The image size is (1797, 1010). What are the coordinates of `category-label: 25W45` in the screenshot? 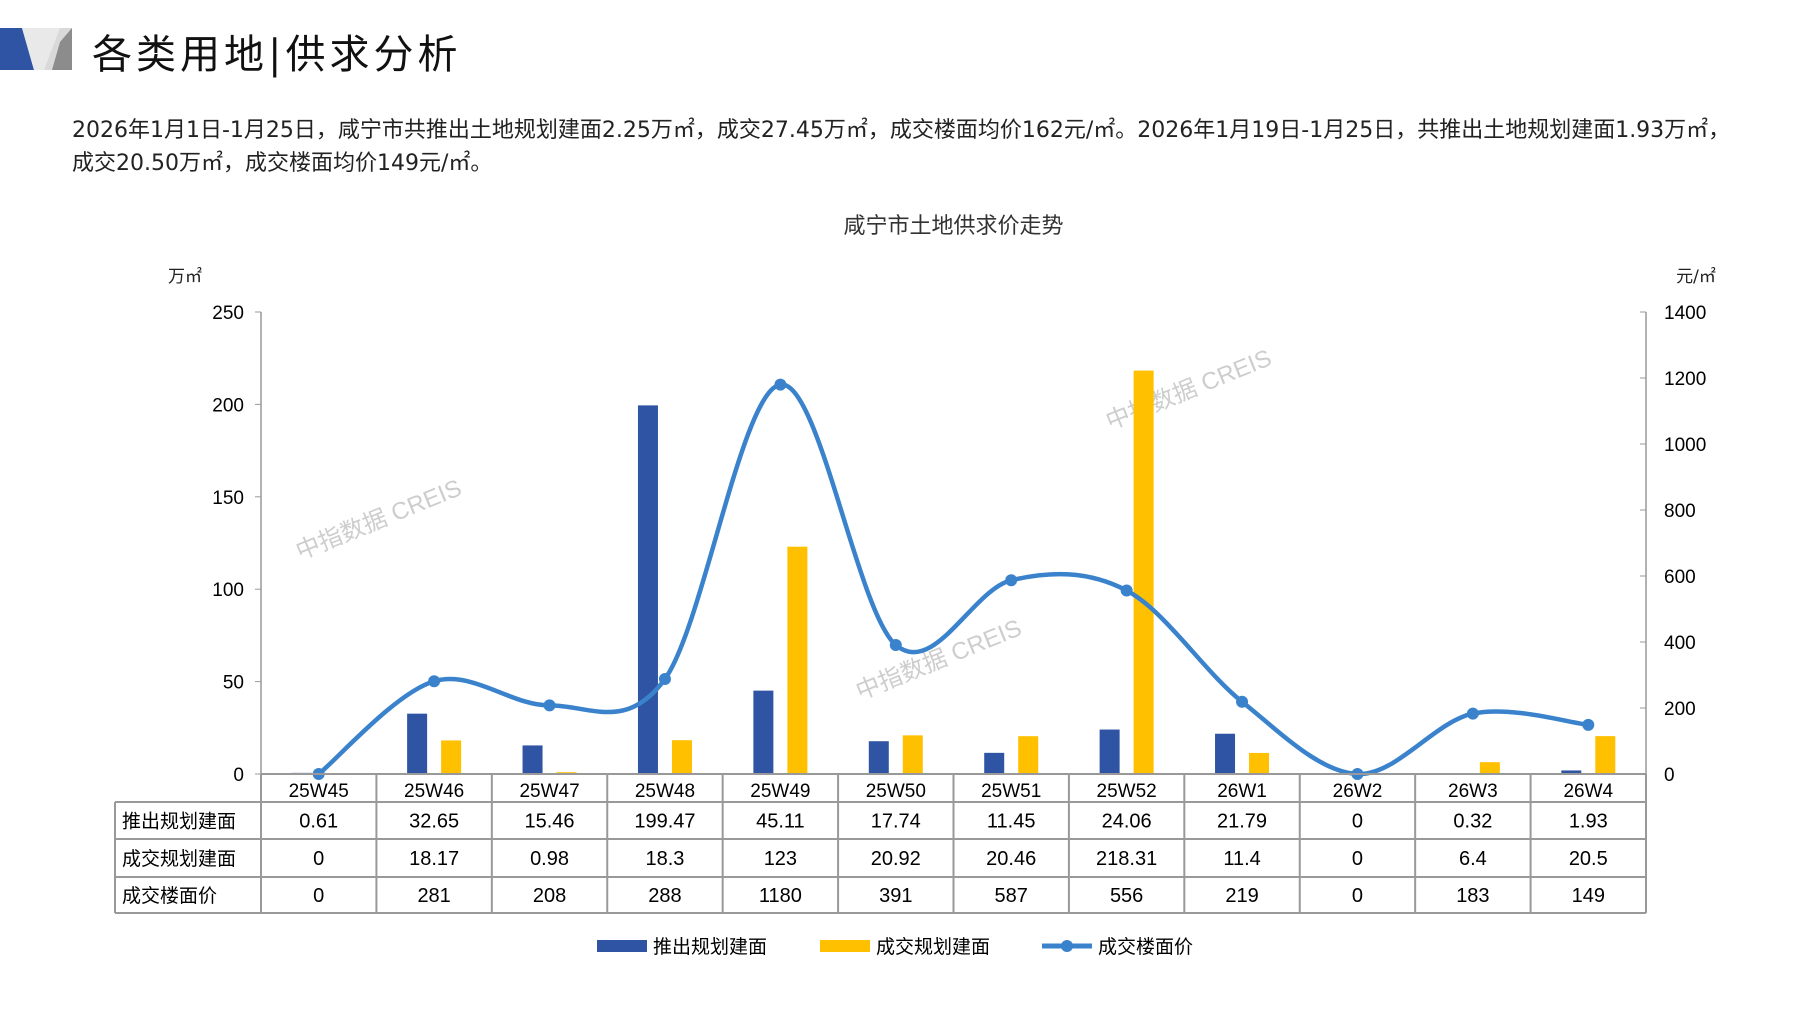 It's located at (319, 791).